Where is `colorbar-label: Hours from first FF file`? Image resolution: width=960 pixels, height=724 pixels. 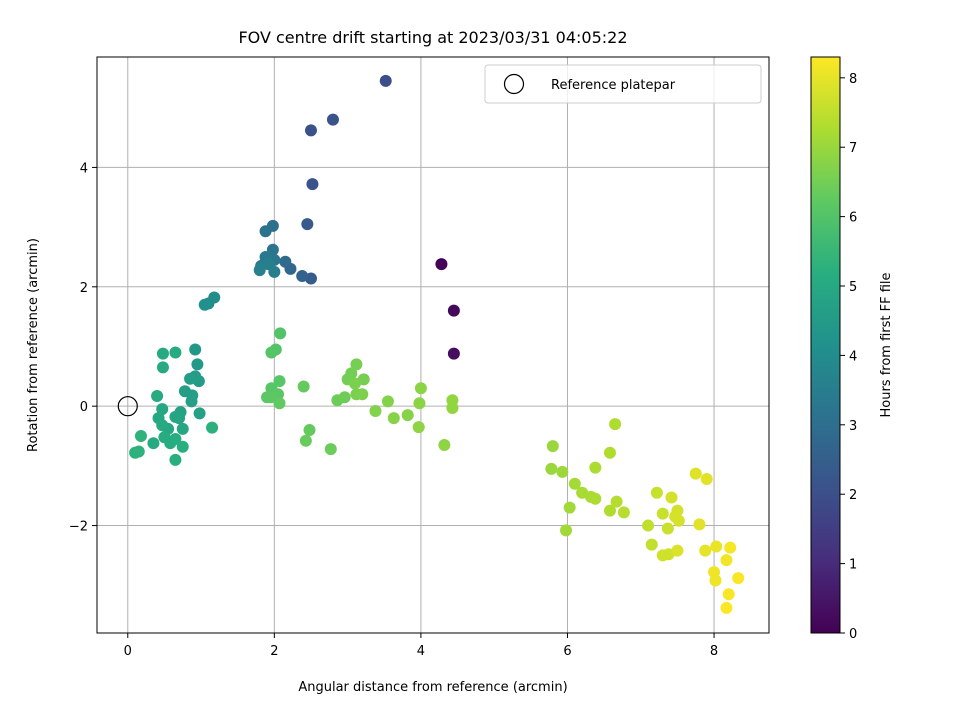
colorbar-label: Hours from first FF file is located at coordinates (886, 344).